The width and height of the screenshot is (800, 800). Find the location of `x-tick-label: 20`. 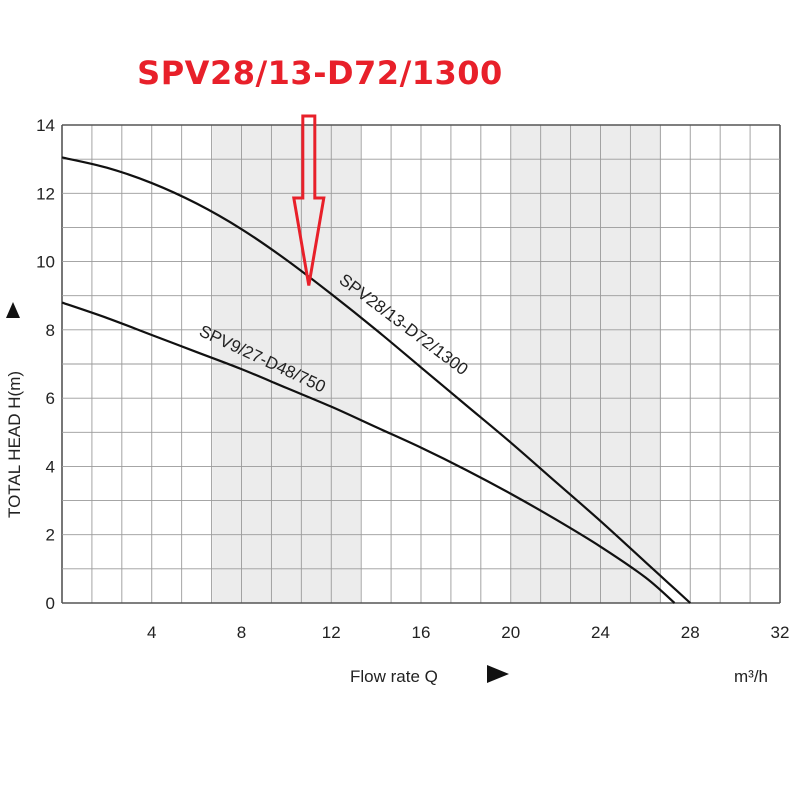

x-tick-label: 20 is located at coordinates (510, 632).